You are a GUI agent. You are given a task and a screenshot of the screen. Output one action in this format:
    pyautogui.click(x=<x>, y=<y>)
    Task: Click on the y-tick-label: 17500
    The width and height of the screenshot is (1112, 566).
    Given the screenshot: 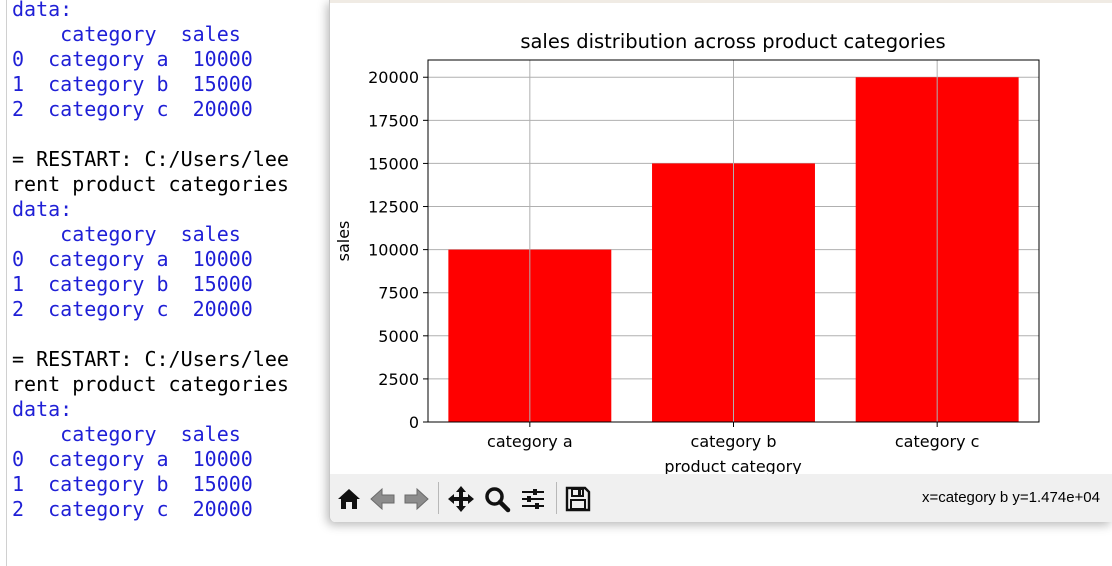 What is the action you would take?
    pyautogui.click(x=393, y=120)
    